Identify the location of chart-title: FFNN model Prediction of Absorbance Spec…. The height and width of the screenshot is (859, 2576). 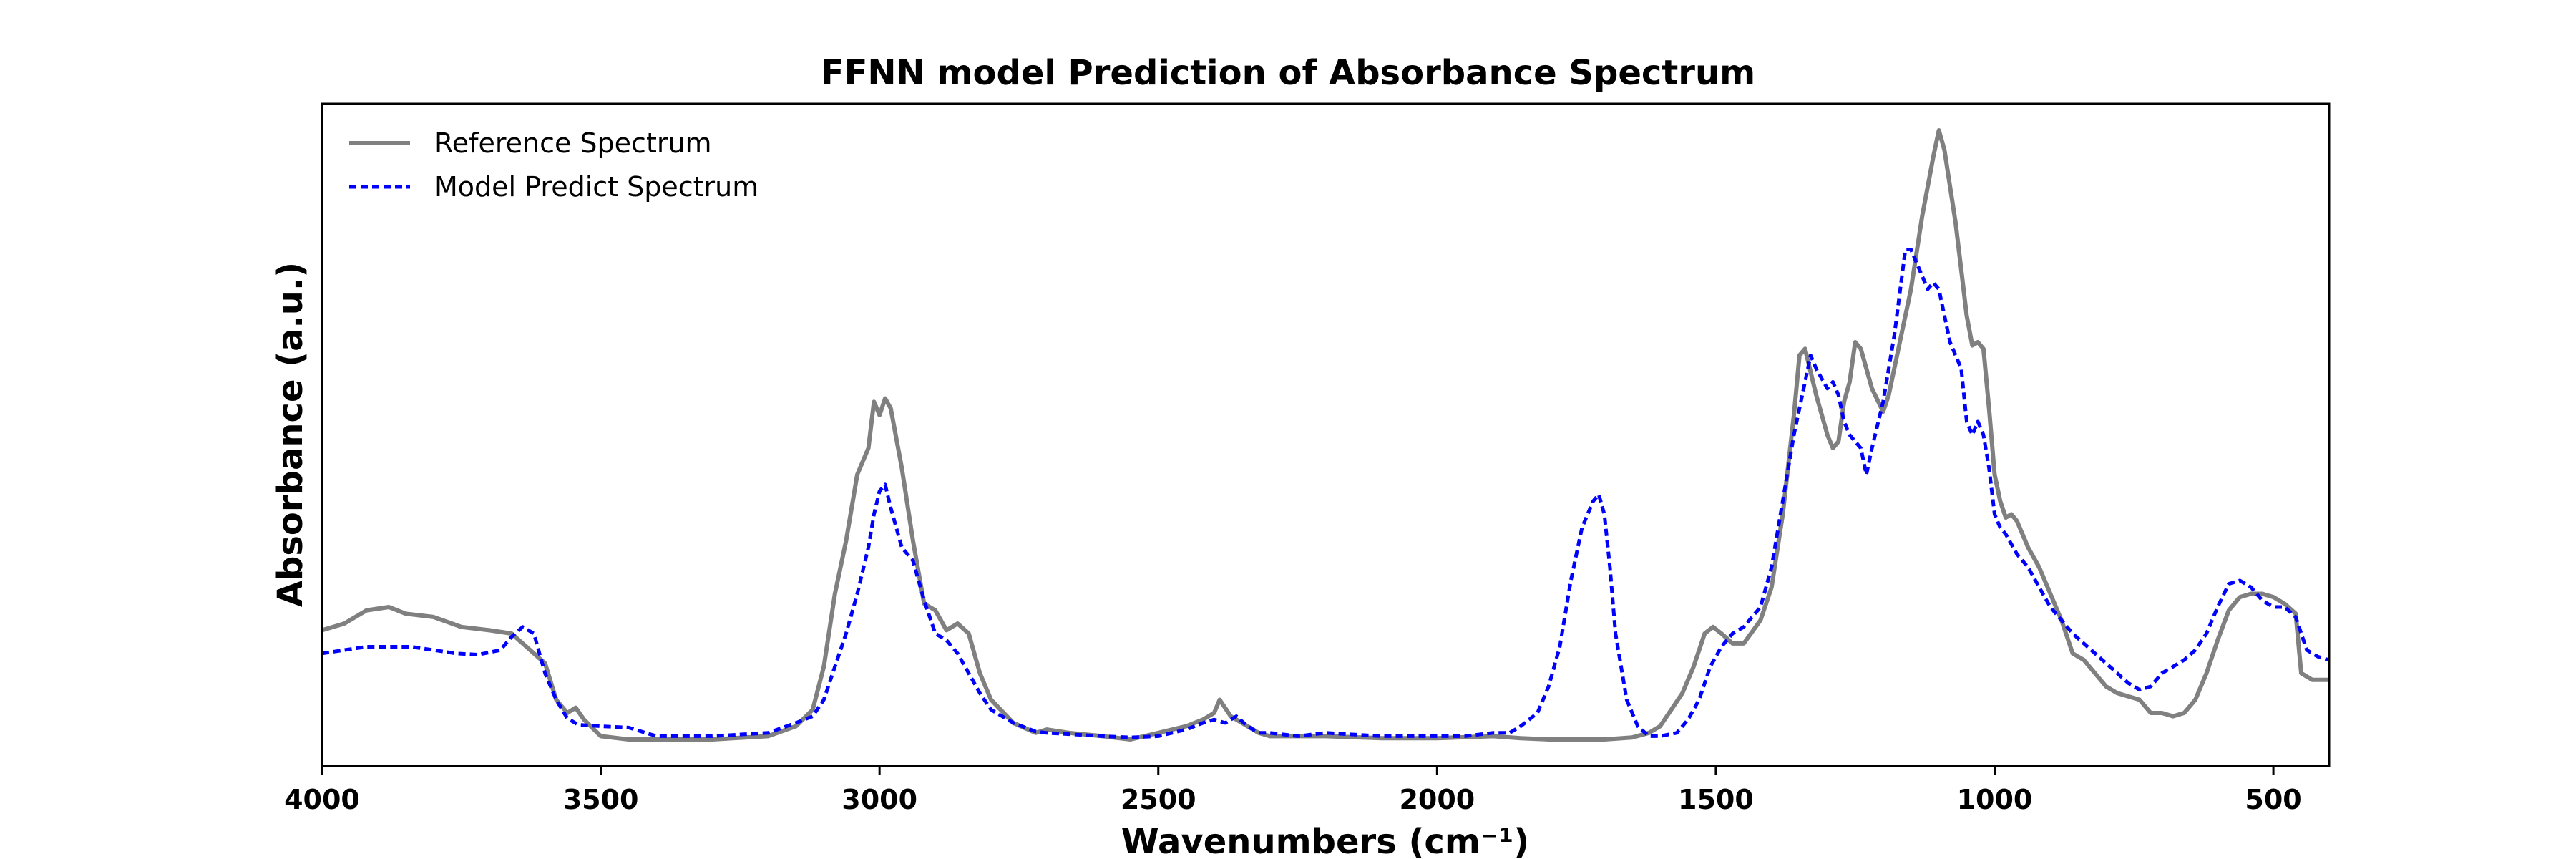
(1288, 73).